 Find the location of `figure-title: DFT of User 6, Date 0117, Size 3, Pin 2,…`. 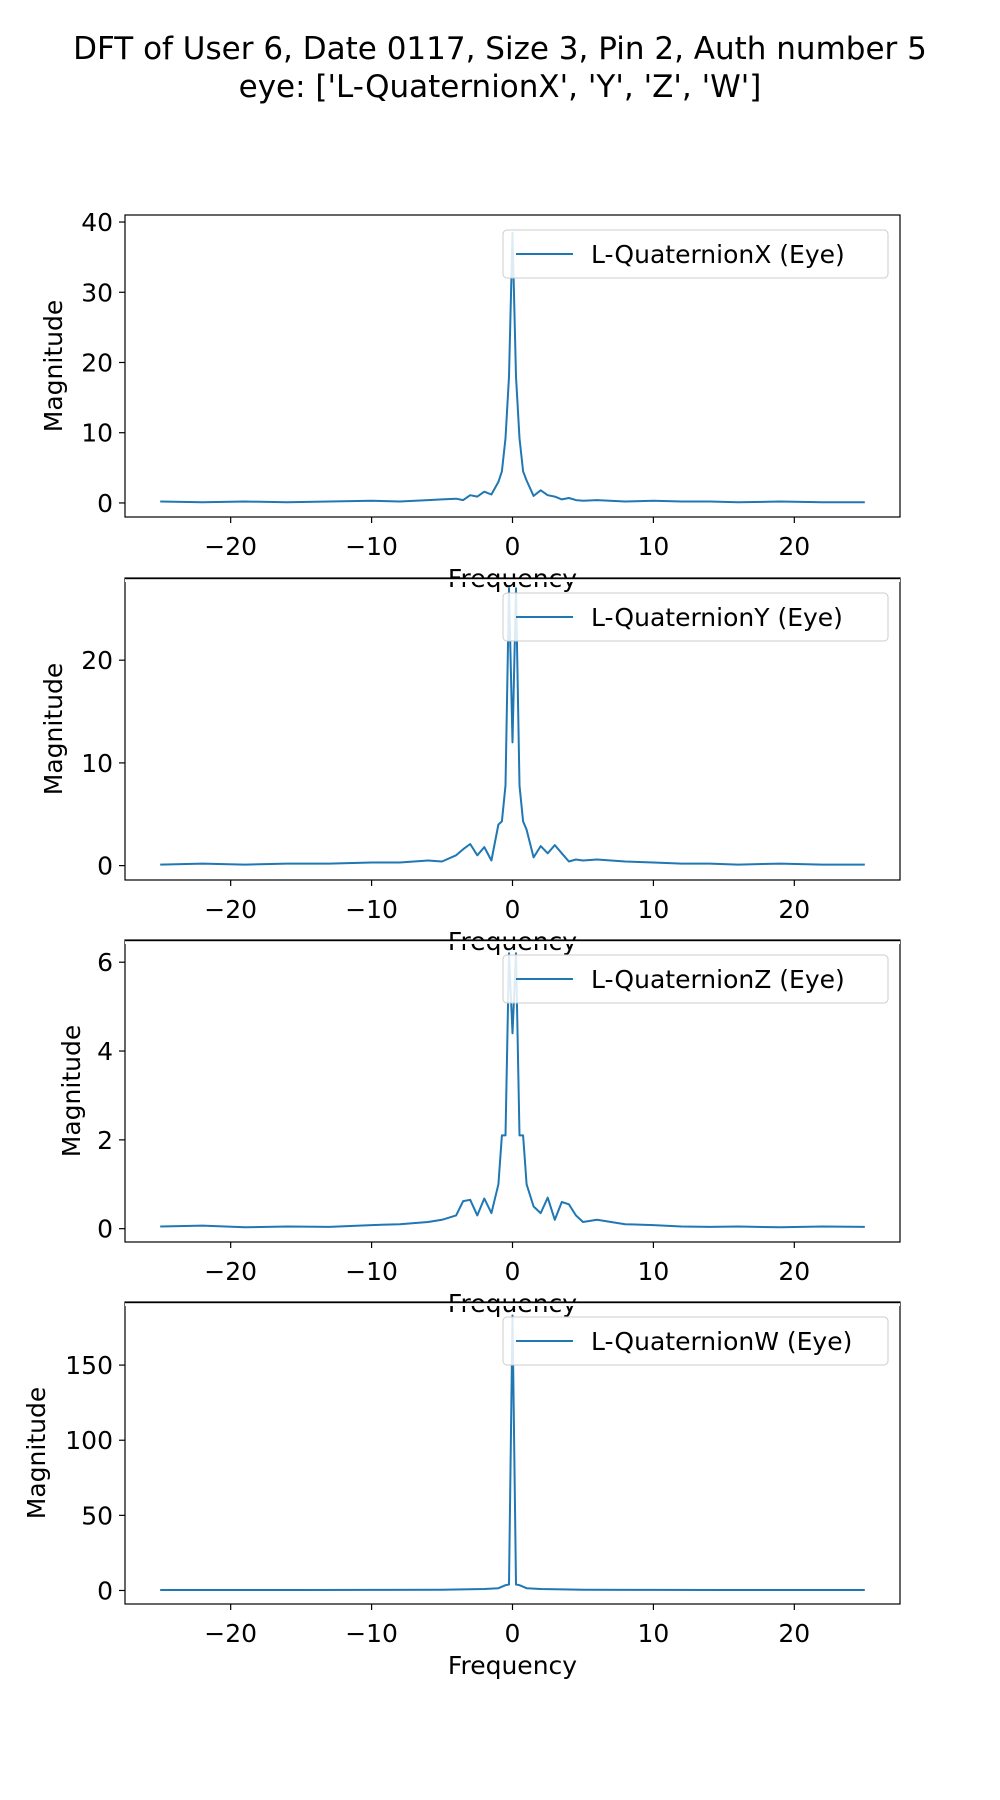

figure-title: DFT of User 6, Date 0117, Size 3, Pin 2,… is located at coordinates (500, 68).